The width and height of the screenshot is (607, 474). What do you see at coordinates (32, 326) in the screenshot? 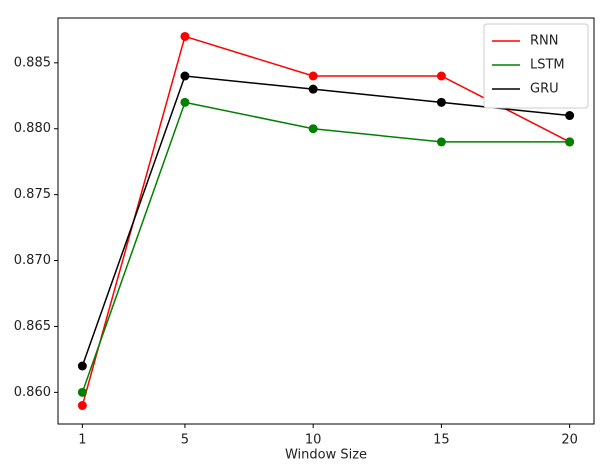
I see `y-tick-label: 0.865` at bounding box center [32, 326].